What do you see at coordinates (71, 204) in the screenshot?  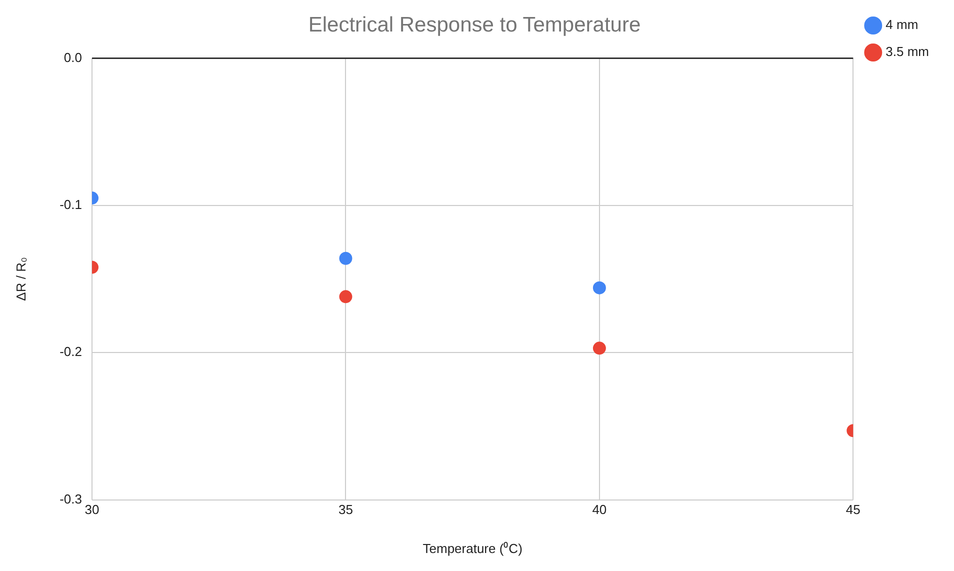 I see `y-tick-label: -0.1` at bounding box center [71, 204].